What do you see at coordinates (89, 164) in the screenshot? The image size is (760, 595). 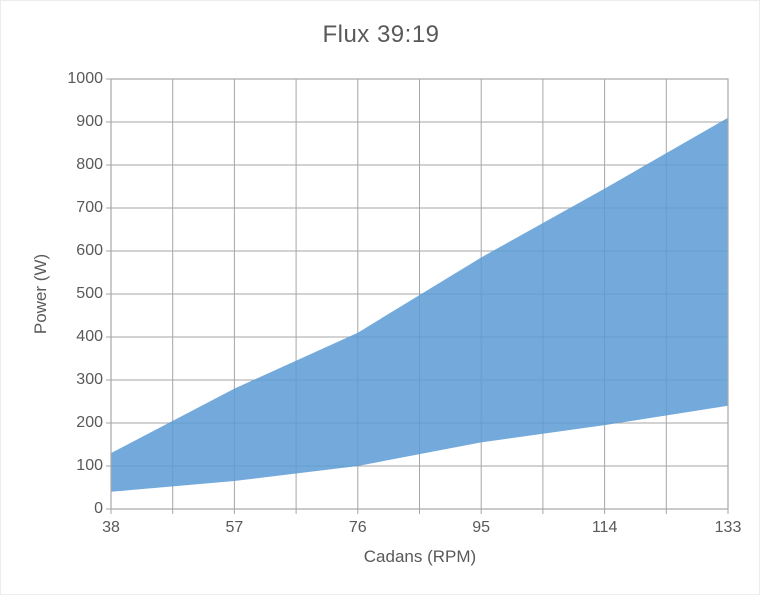 I see `y-tick-label: 800` at bounding box center [89, 164].